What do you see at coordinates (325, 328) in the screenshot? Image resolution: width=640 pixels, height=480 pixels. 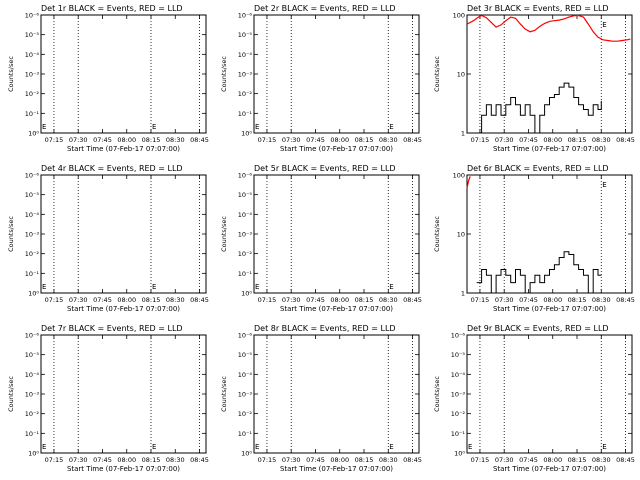 I see `panel-title: Det 8r BLACK = Events, RED = LLD` at bounding box center [325, 328].